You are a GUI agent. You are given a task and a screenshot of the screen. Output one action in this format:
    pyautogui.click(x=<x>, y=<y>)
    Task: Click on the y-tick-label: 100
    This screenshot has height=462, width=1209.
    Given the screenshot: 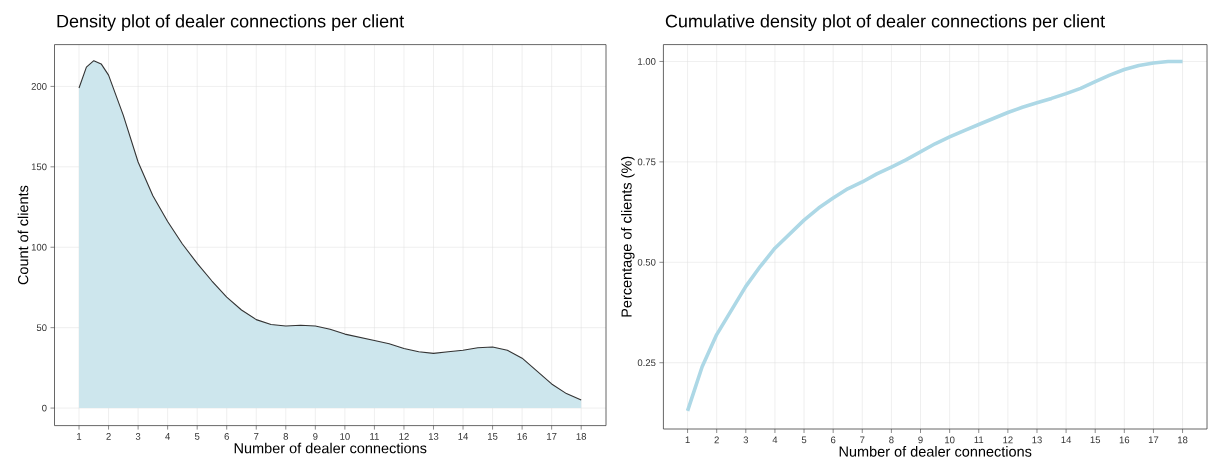 What is the action you would take?
    pyautogui.click(x=39, y=247)
    